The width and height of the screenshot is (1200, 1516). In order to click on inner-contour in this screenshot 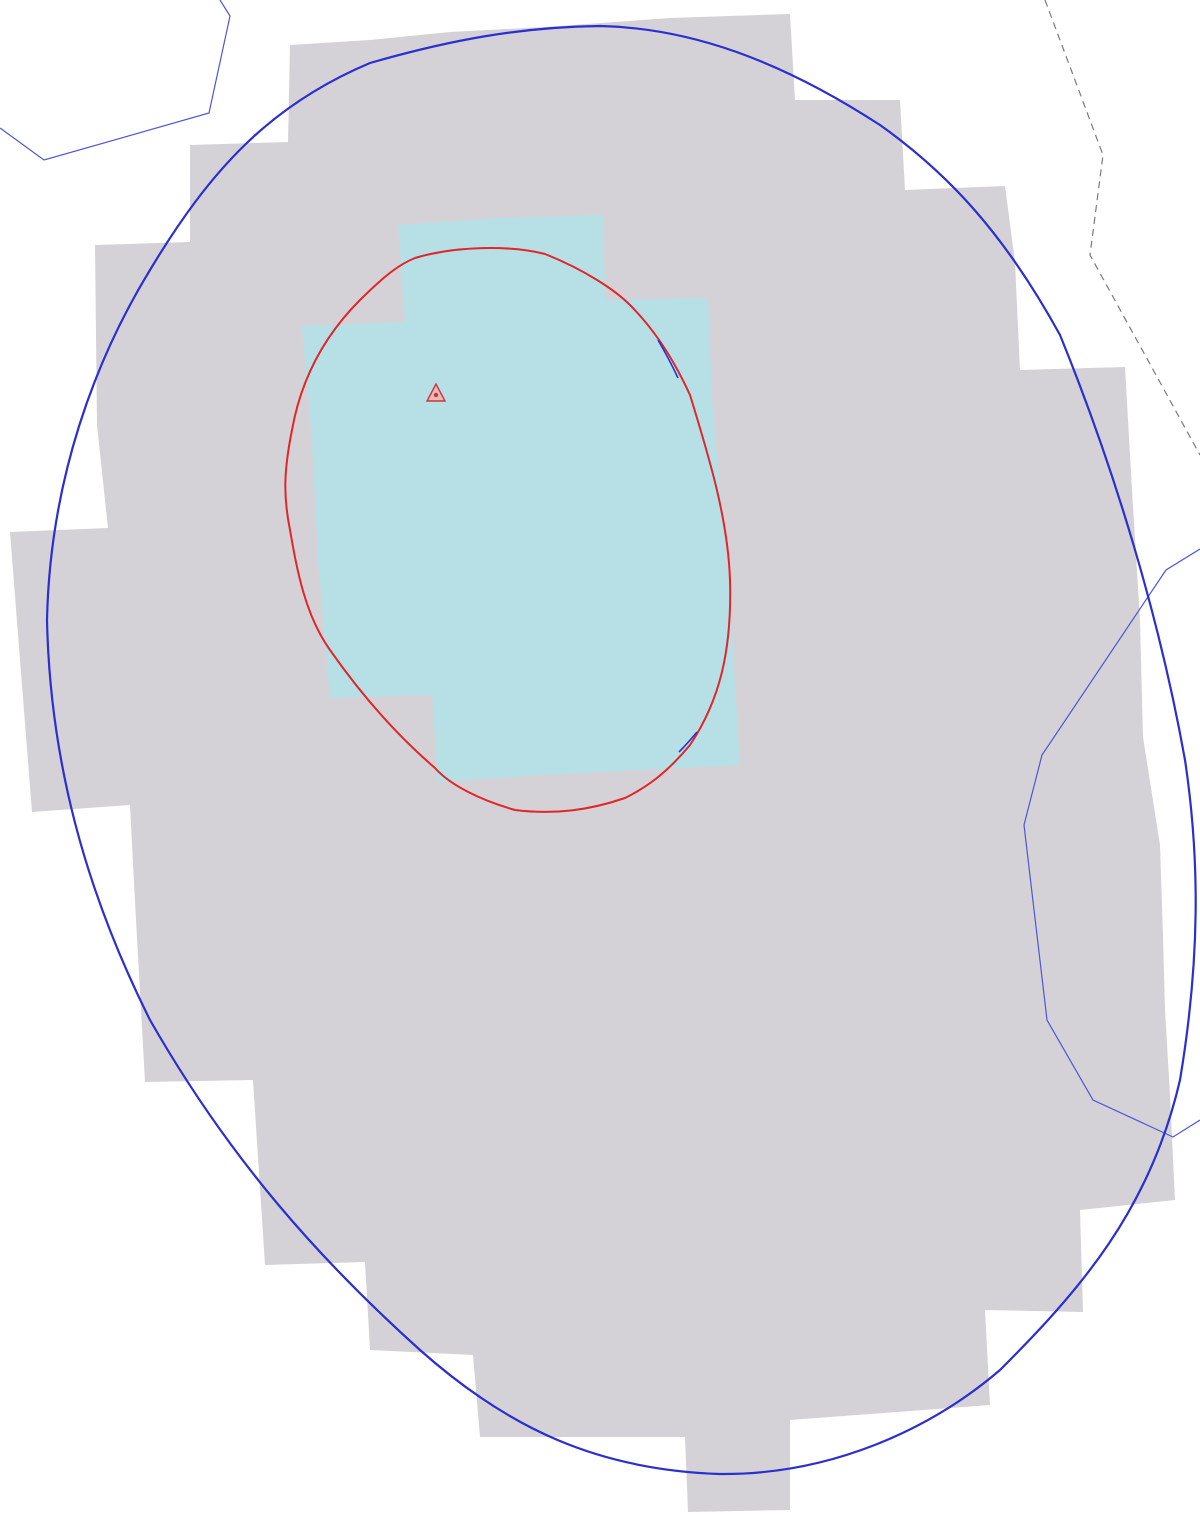, I will do `click(508, 530)`.